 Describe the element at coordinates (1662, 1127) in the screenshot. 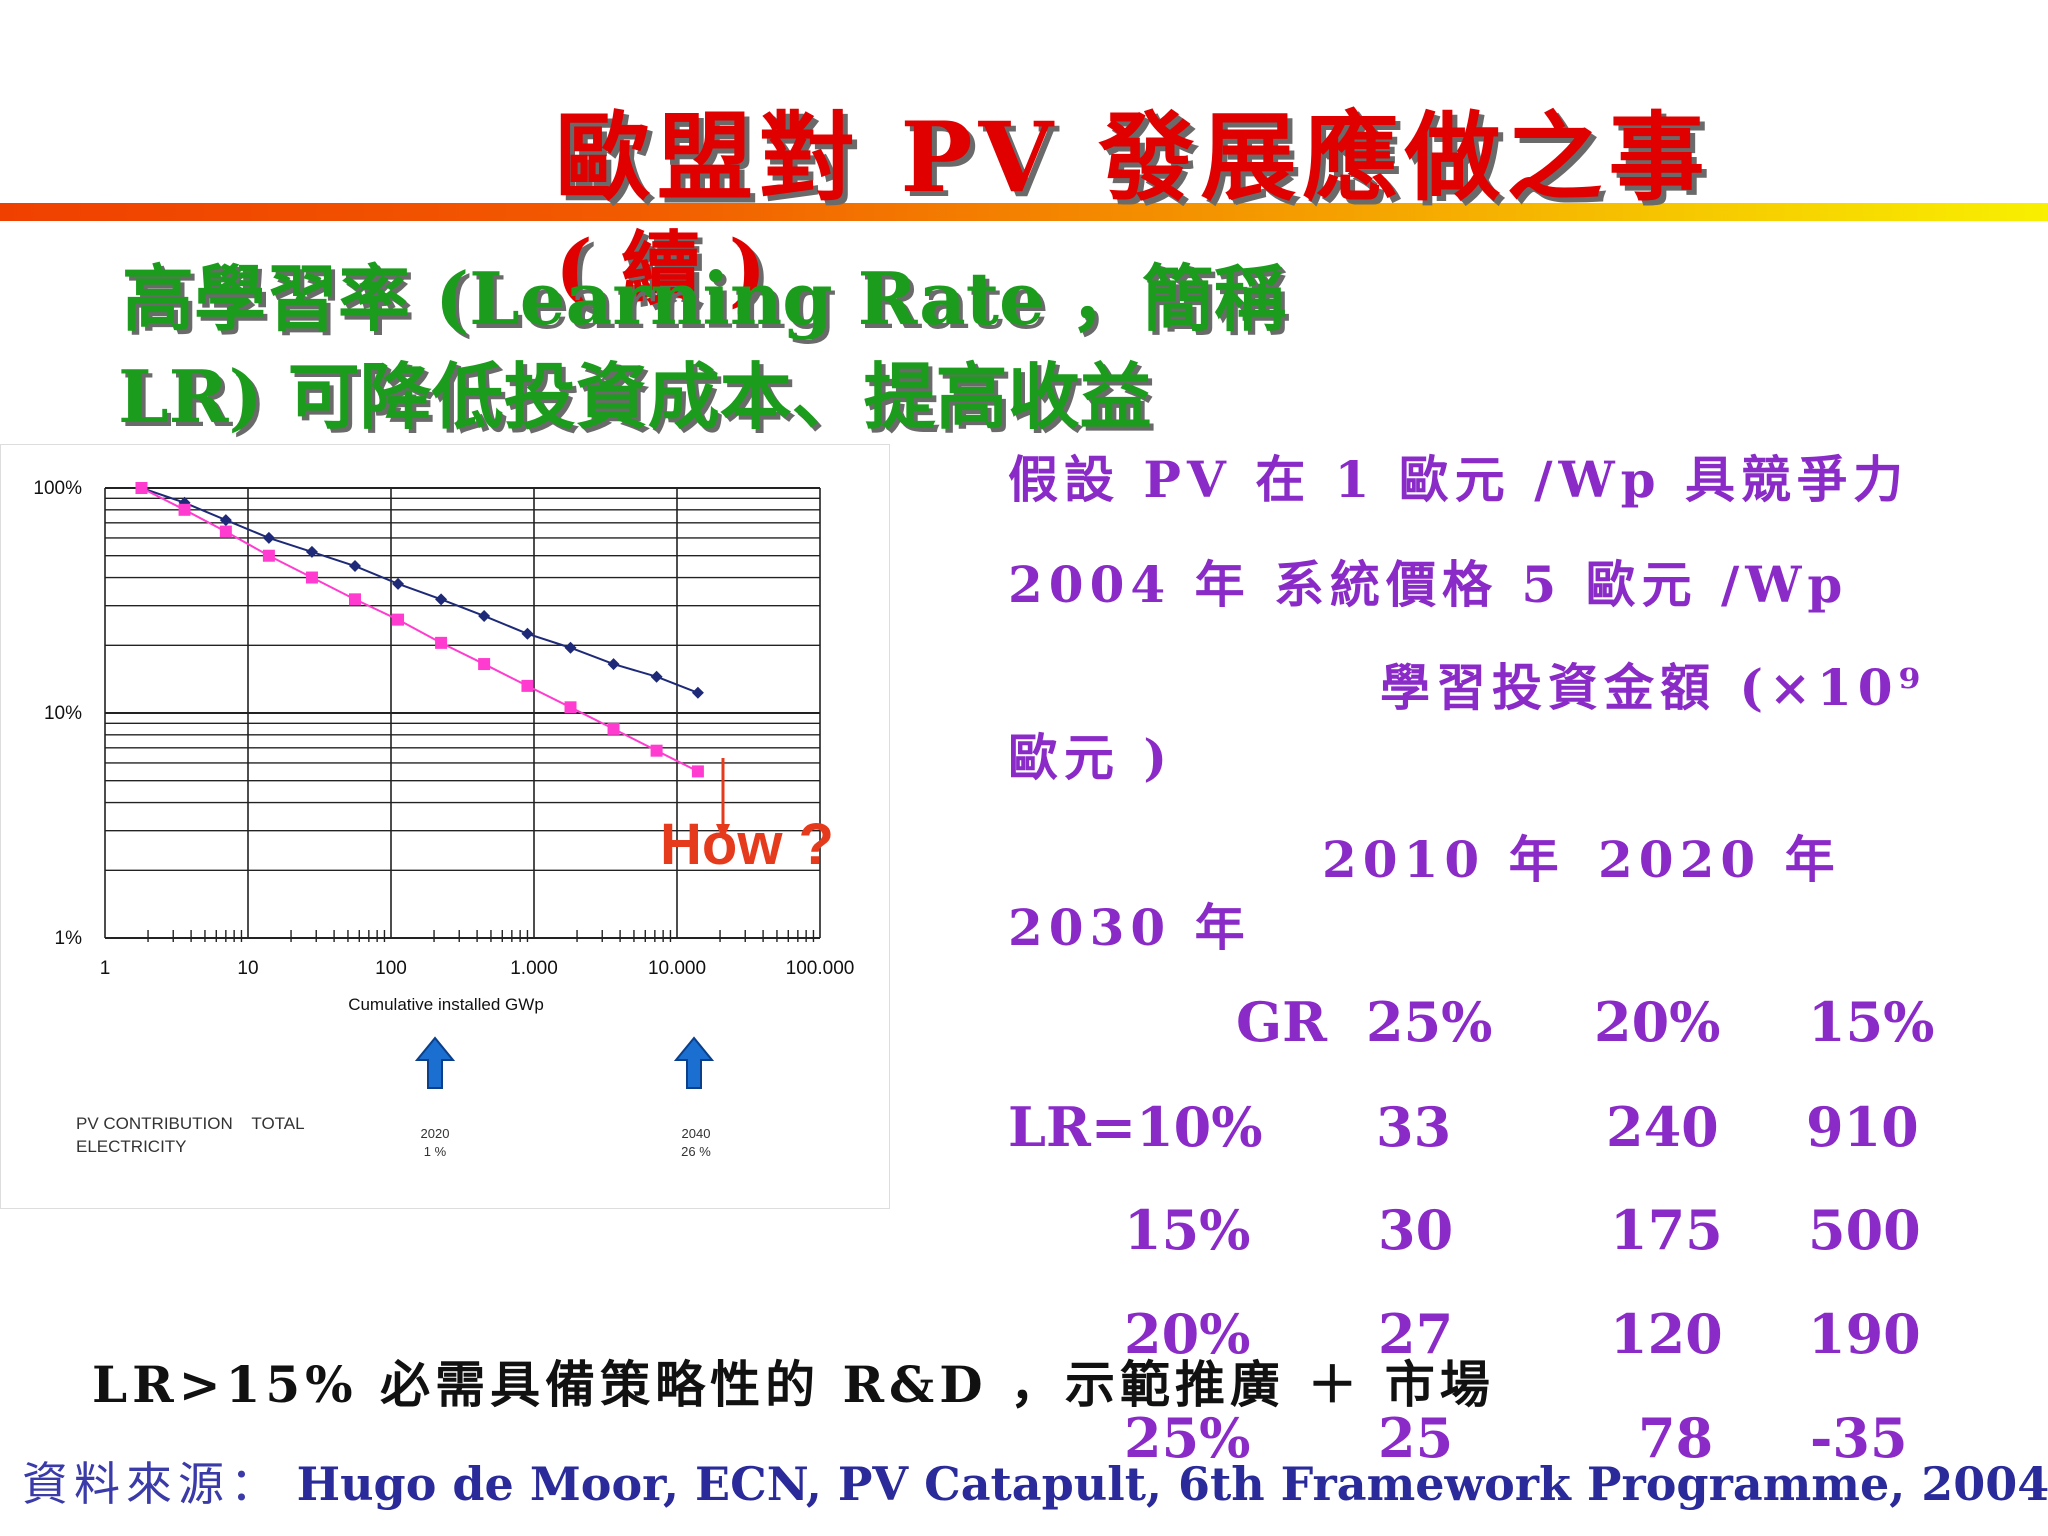

I see `lr-row-1-v2: 240` at that location.